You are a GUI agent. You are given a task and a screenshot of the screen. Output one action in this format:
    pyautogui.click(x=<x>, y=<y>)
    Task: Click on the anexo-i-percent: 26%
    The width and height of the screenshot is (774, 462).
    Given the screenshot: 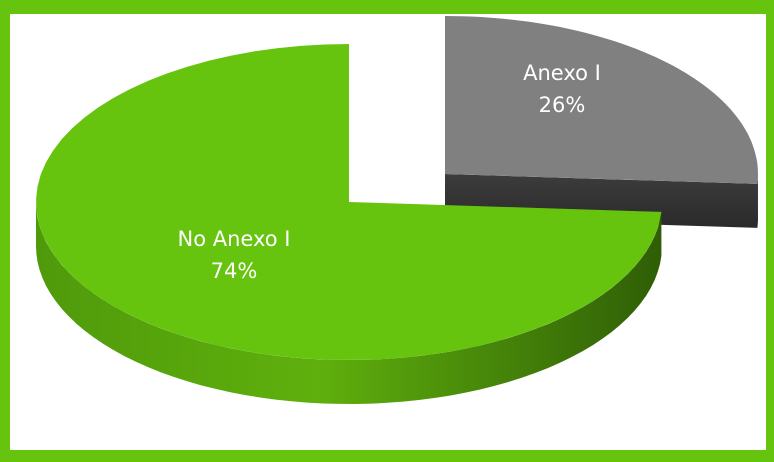 What is the action you would take?
    pyautogui.click(x=562, y=105)
    